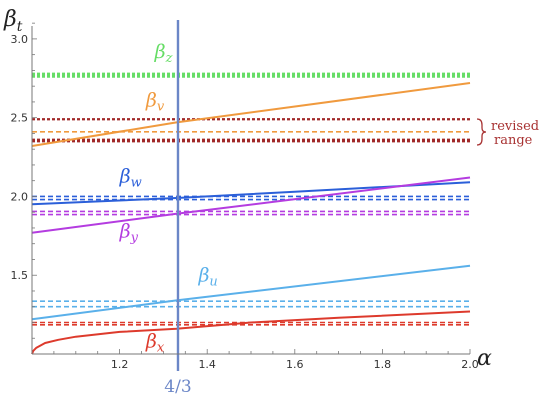  I want to click on x-axis-title: α, so click(484, 358).